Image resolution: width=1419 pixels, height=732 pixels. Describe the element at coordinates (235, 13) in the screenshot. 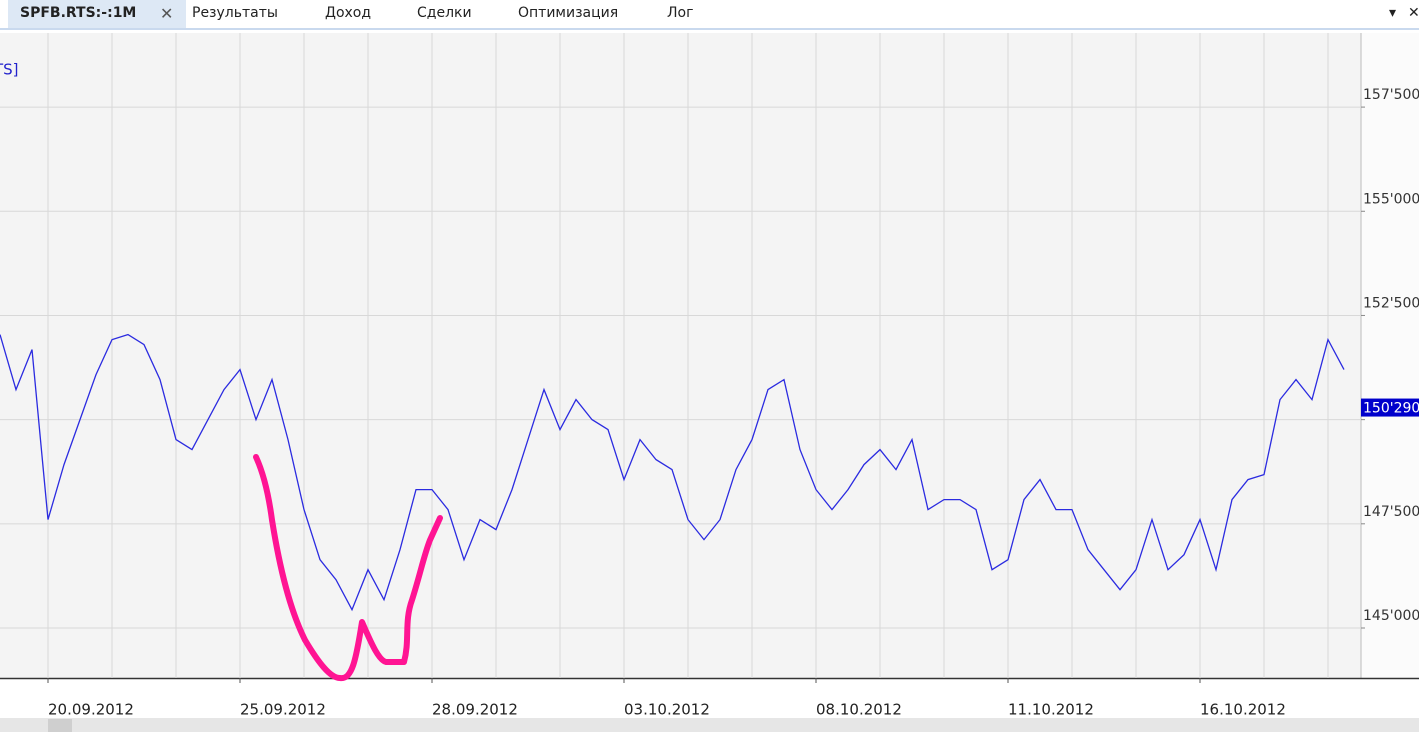

I see `tab: Результаты` at that location.